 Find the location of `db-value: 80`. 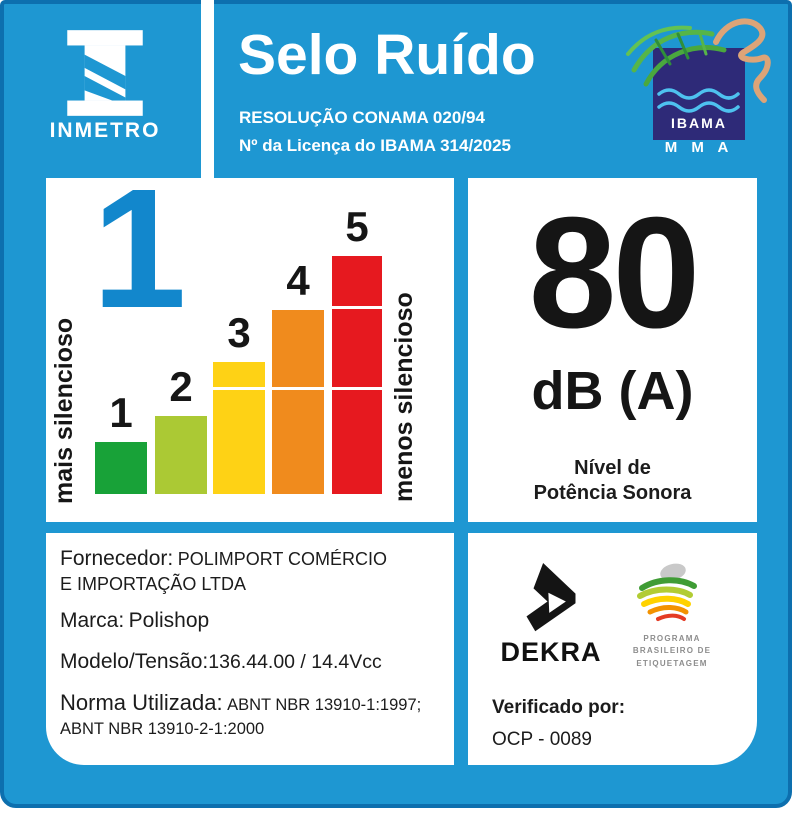

db-value: 80 is located at coordinates (614, 273).